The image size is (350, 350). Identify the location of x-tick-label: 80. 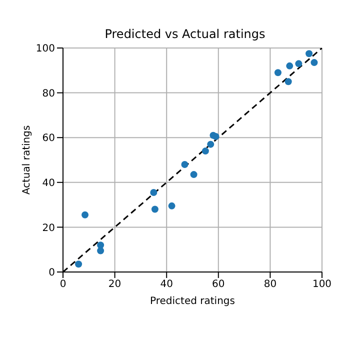
(270, 284).